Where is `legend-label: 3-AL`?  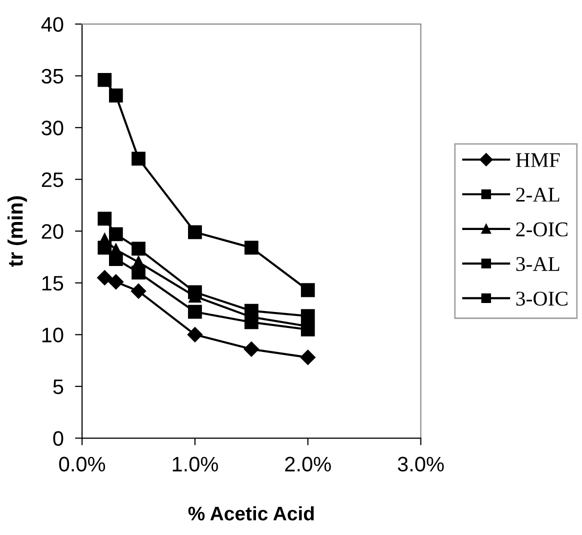
legend-label: 3-AL is located at coordinates (538, 264).